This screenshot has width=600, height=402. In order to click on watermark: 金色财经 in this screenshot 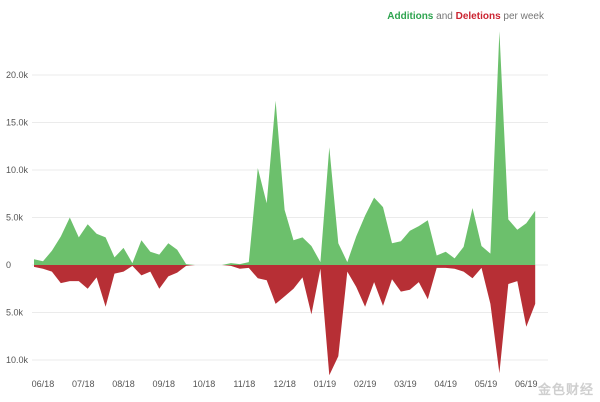, I will do `click(565, 389)`.